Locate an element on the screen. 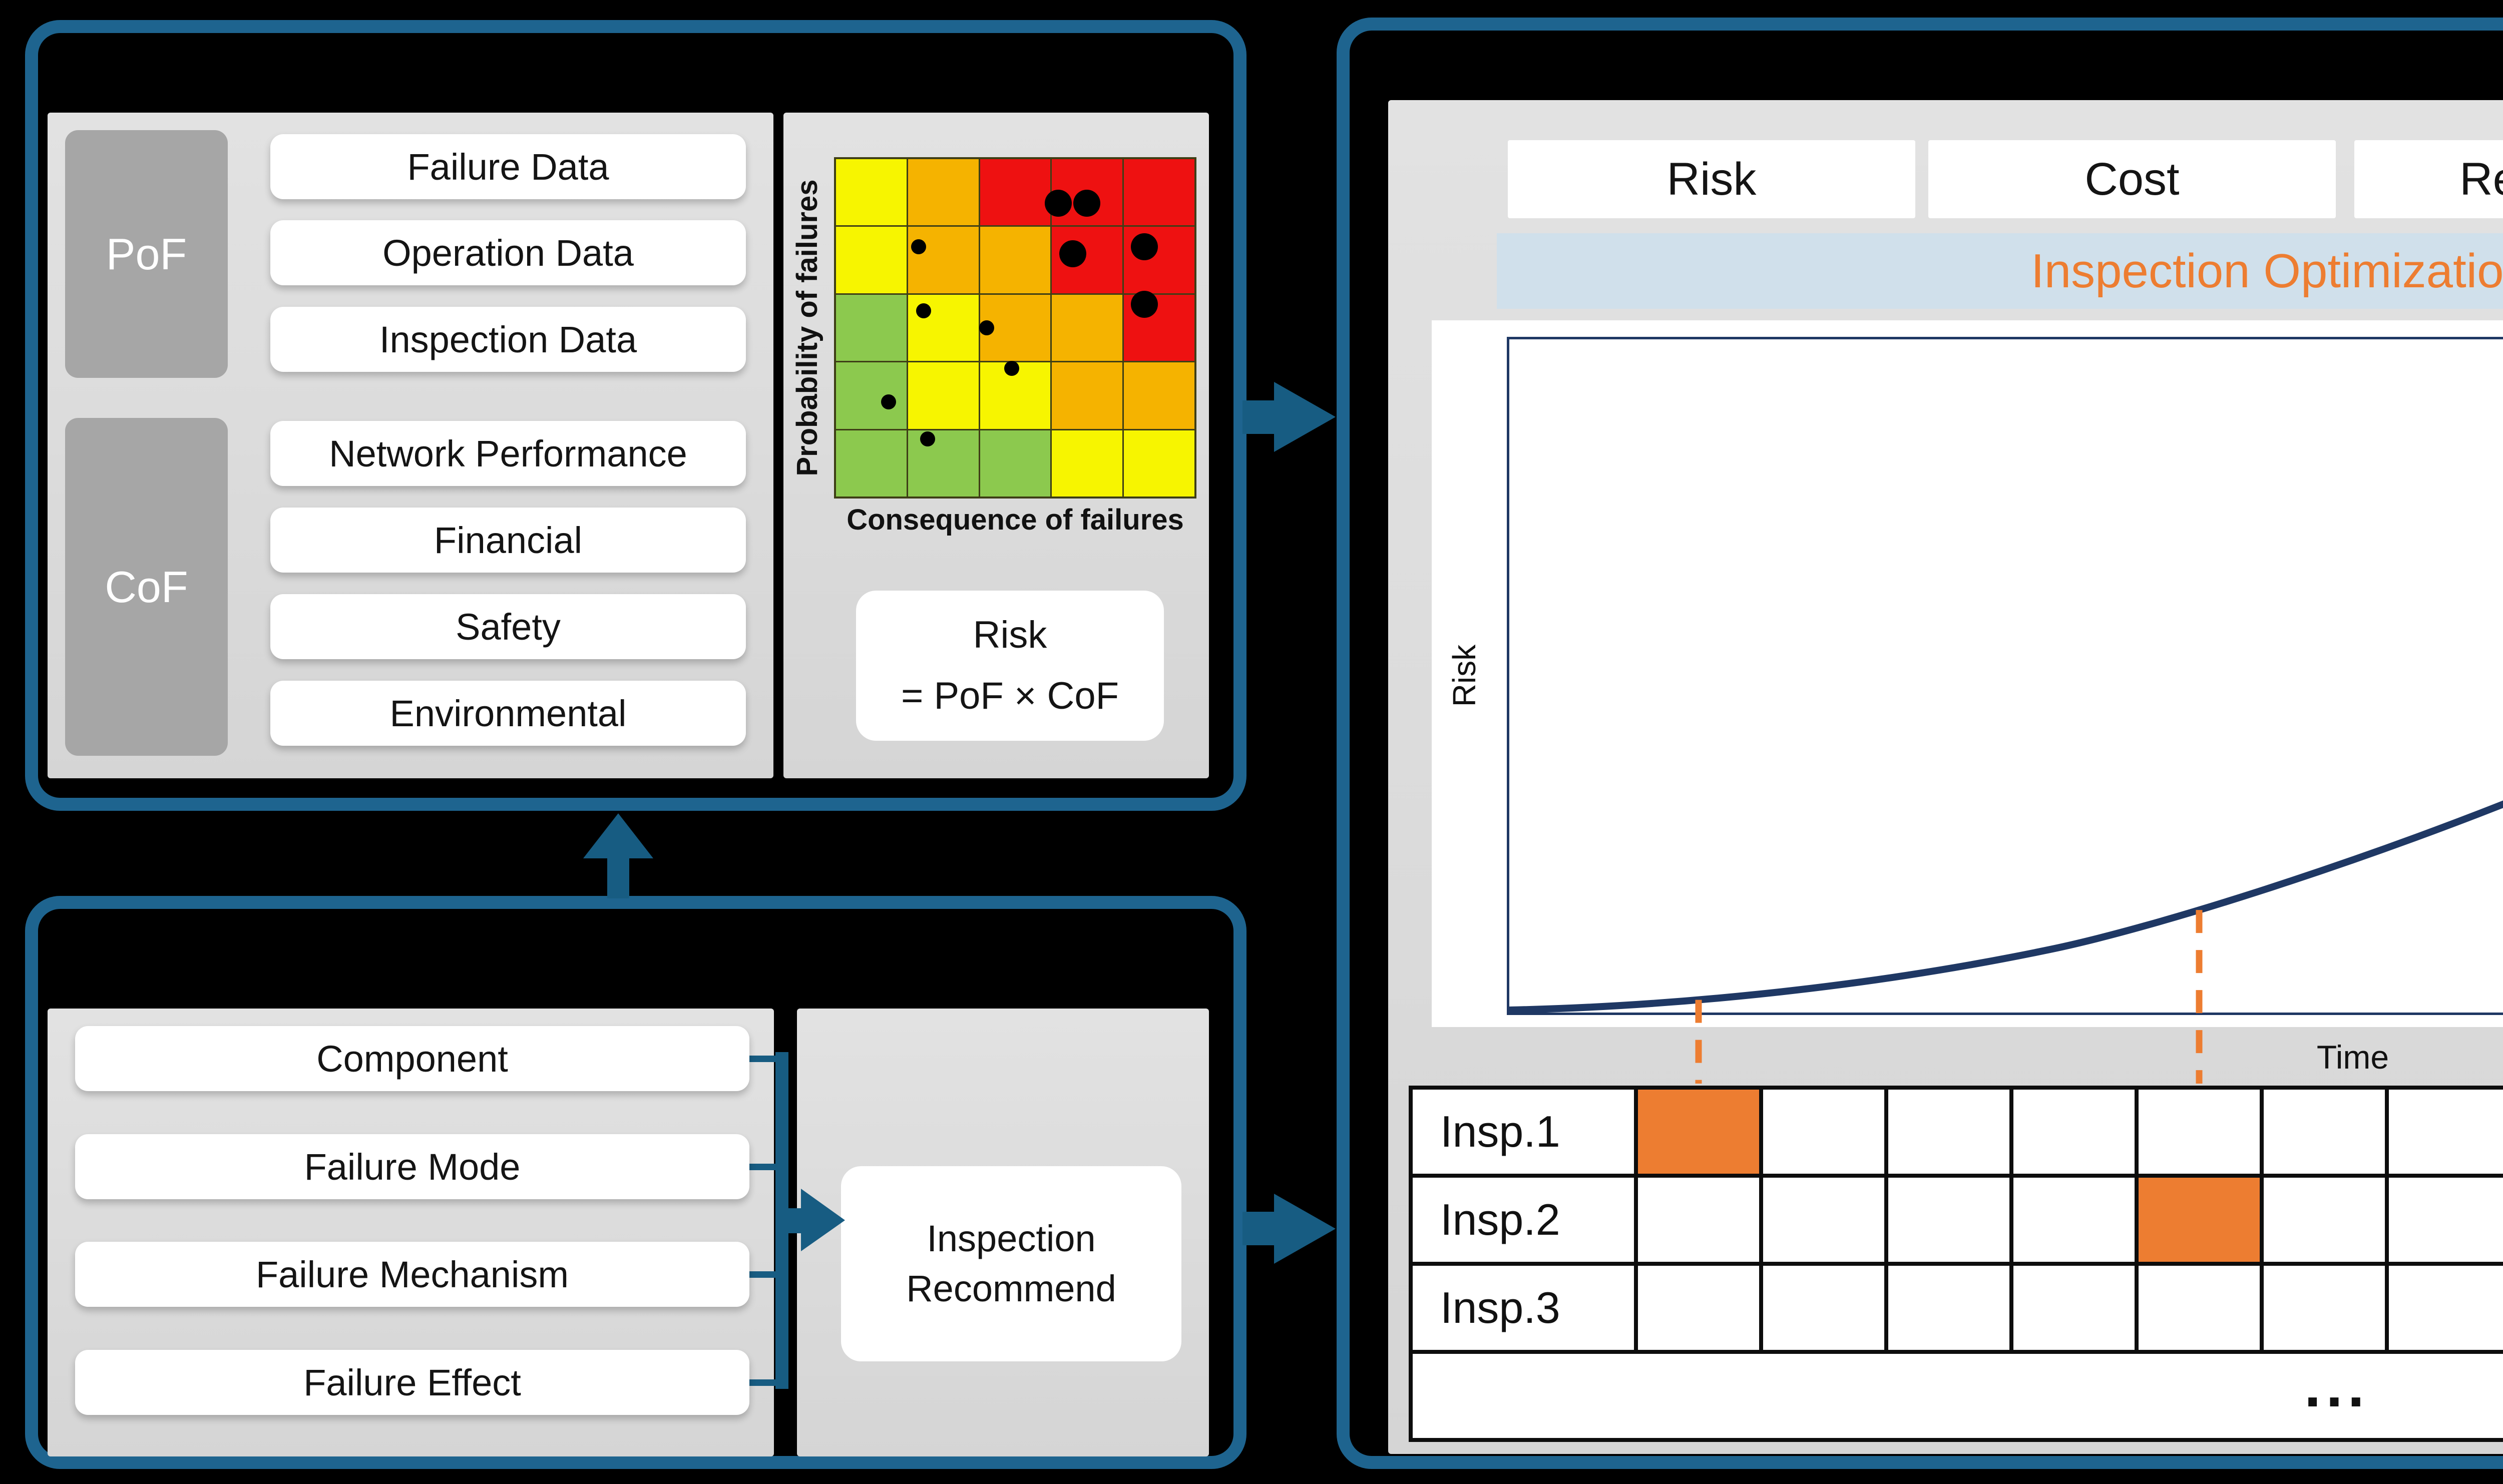 This screenshot has height=1484, width=2503. tab-cost: Cost is located at coordinates (2132, 179).